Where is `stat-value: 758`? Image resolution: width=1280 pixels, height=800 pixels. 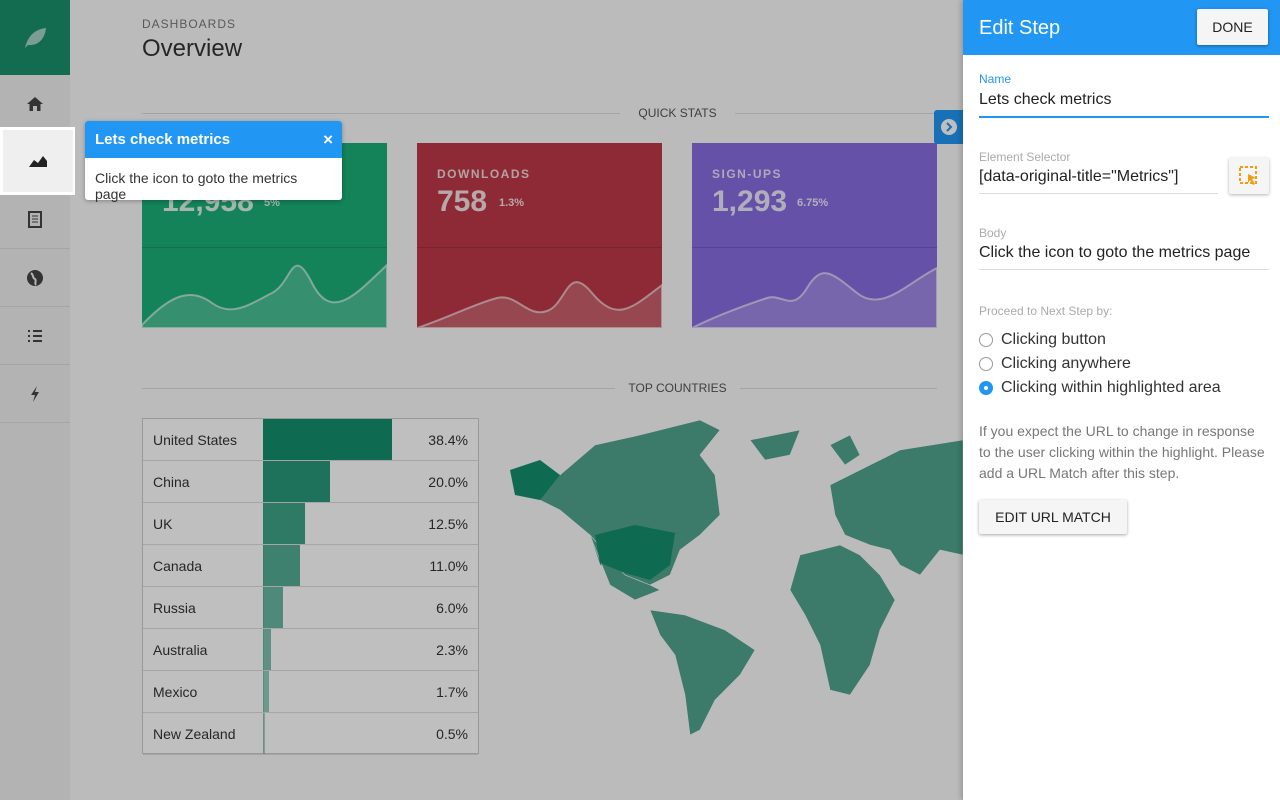
stat-value: 758 is located at coordinates (462, 201).